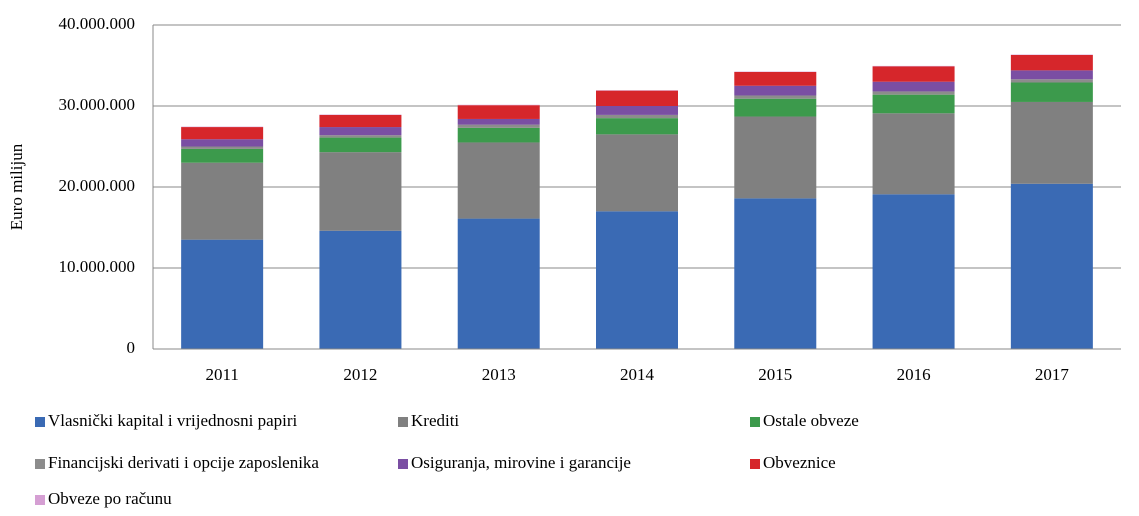  Describe the element at coordinates (637, 374) in the screenshot. I see `x-tick-label: 2014` at that location.